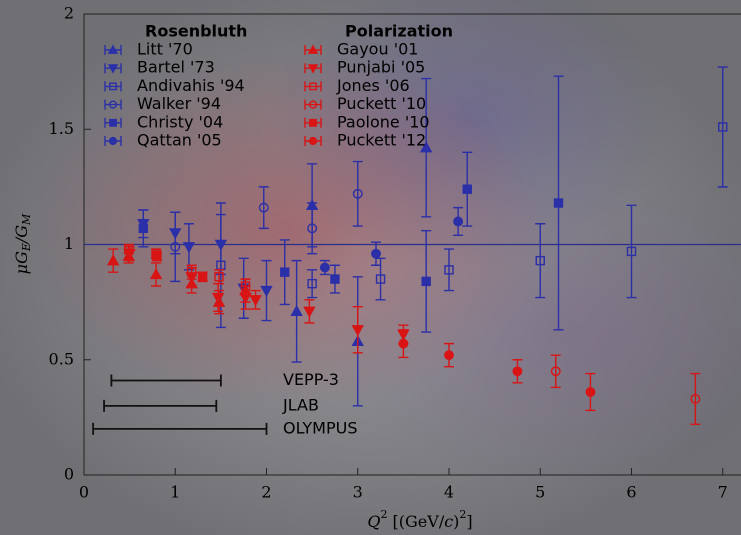 Image resolution: width=741 pixels, height=535 pixels. I want to click on x-label-part: c, so click(448, 521).